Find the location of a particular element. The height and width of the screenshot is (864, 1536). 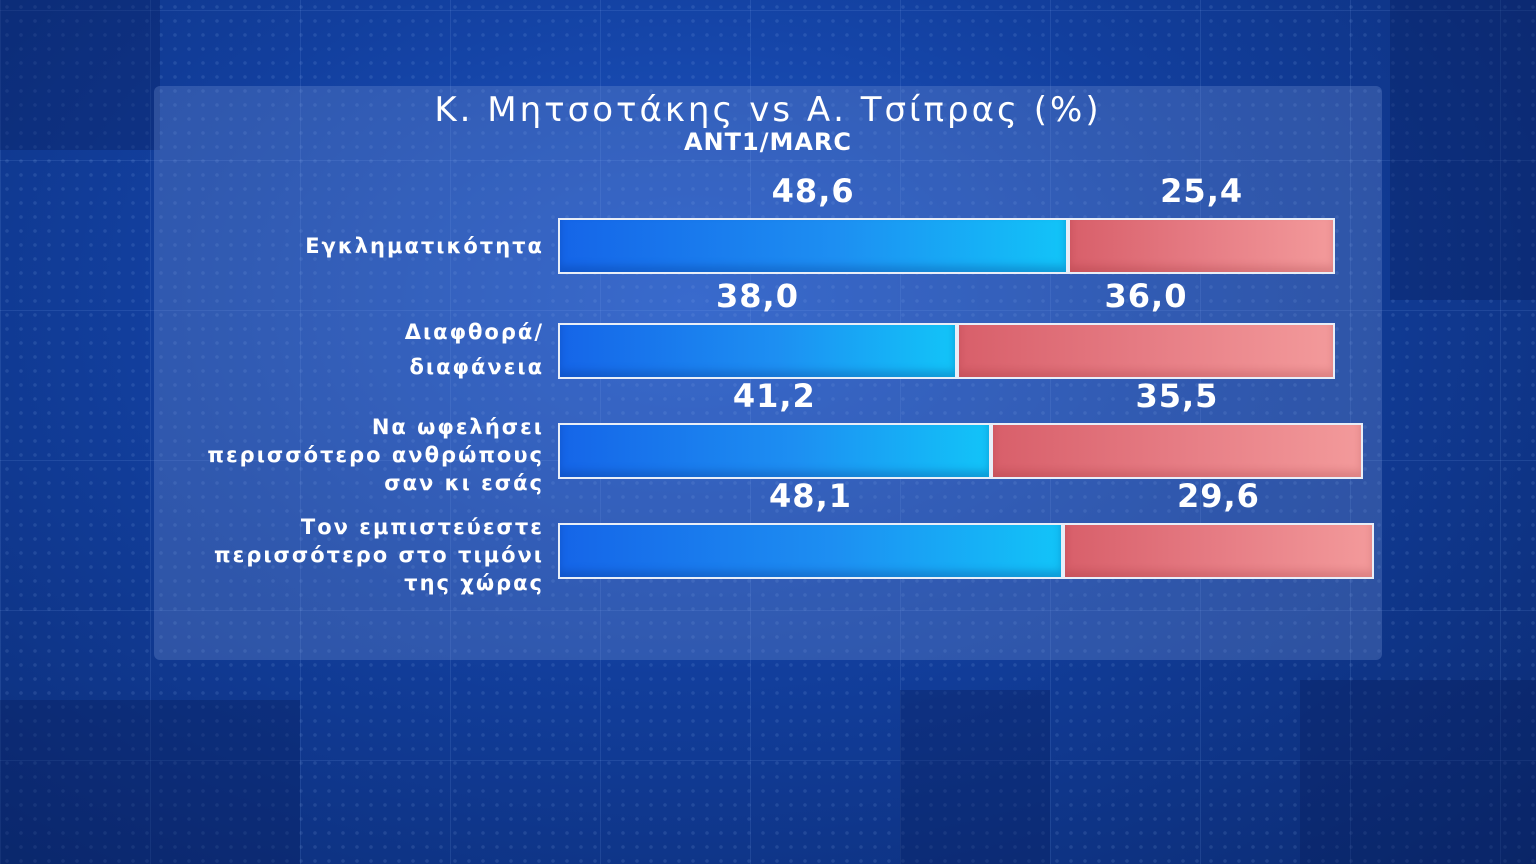

category-label: Διαφθορά/ διαφάνεια is located at coordinates (474, 349).